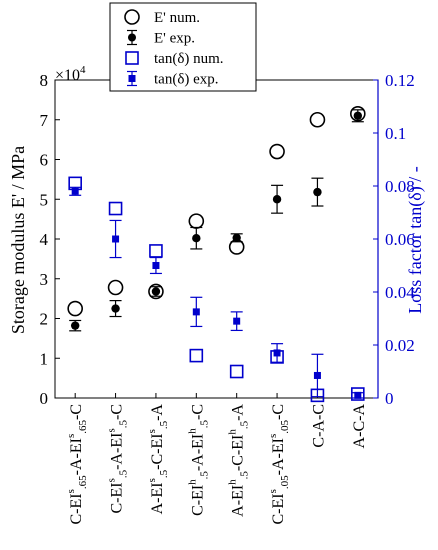  What do you see at coordinates (44, 199) in the screenshot?
I see `left-tick-label: 5` at bounding box center [44, 199].